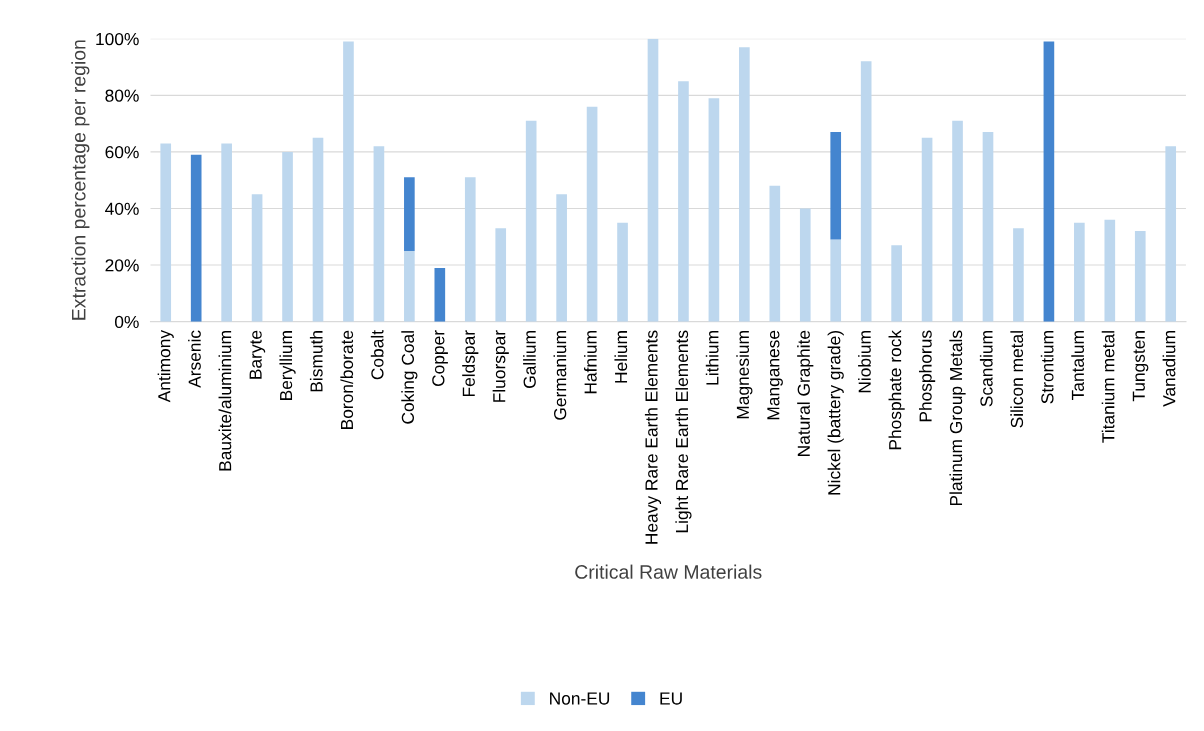  I want to click on x-tick-label: Arsenic, so click(194, 359).